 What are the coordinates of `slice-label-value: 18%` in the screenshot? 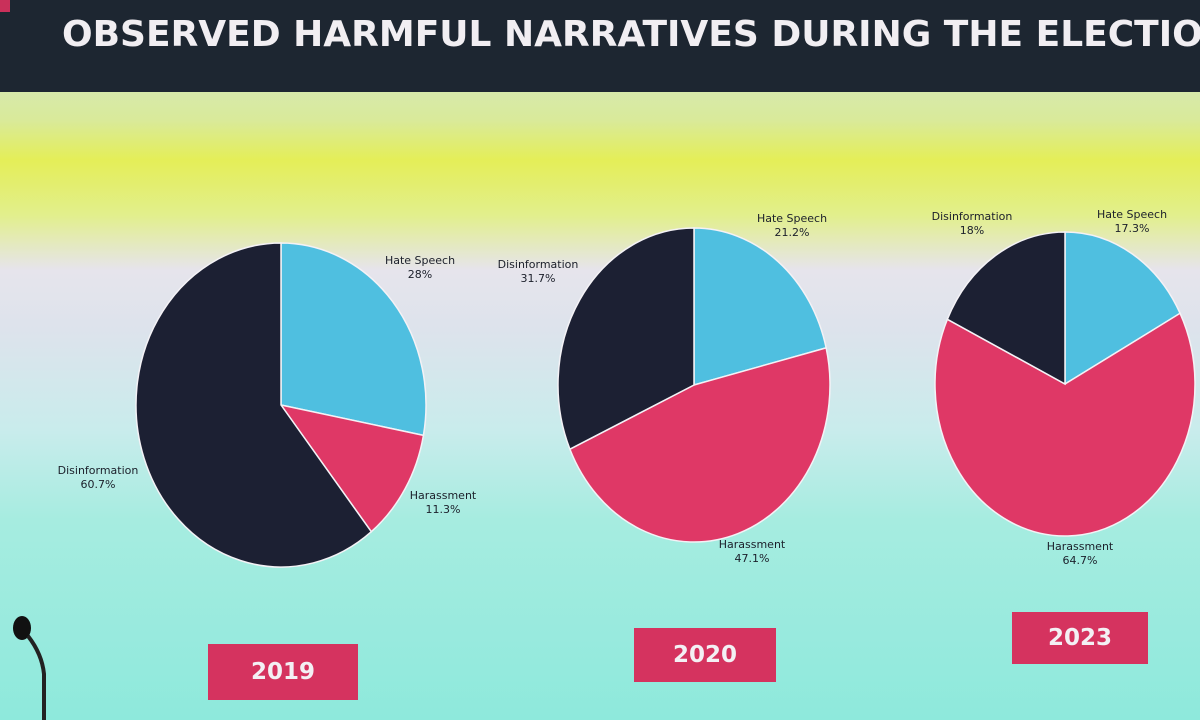 It's located at (972, 230).